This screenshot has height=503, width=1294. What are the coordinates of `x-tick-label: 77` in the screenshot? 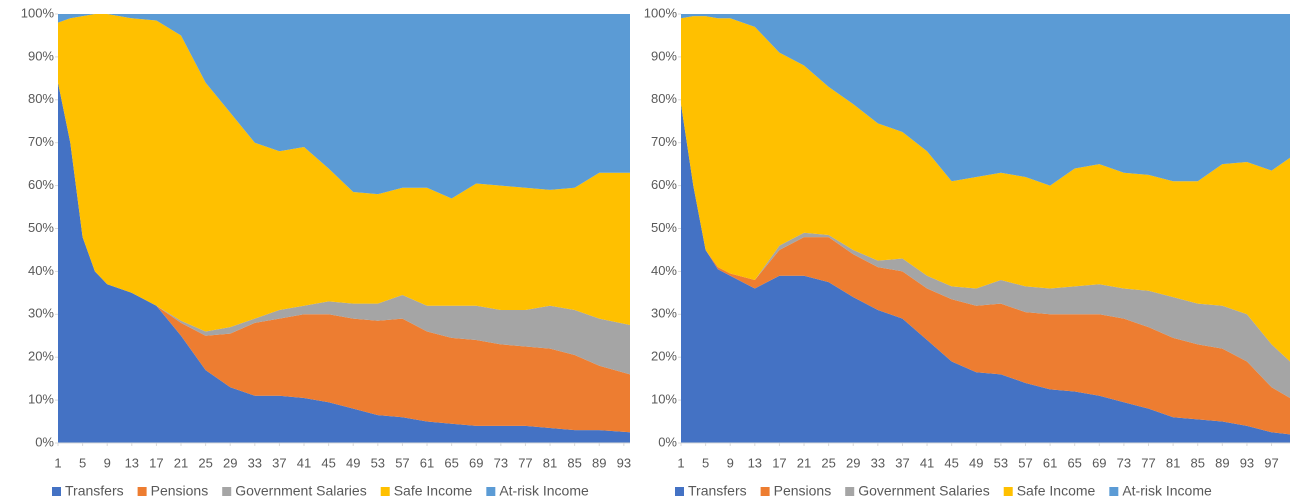 It's located at (525, 462).